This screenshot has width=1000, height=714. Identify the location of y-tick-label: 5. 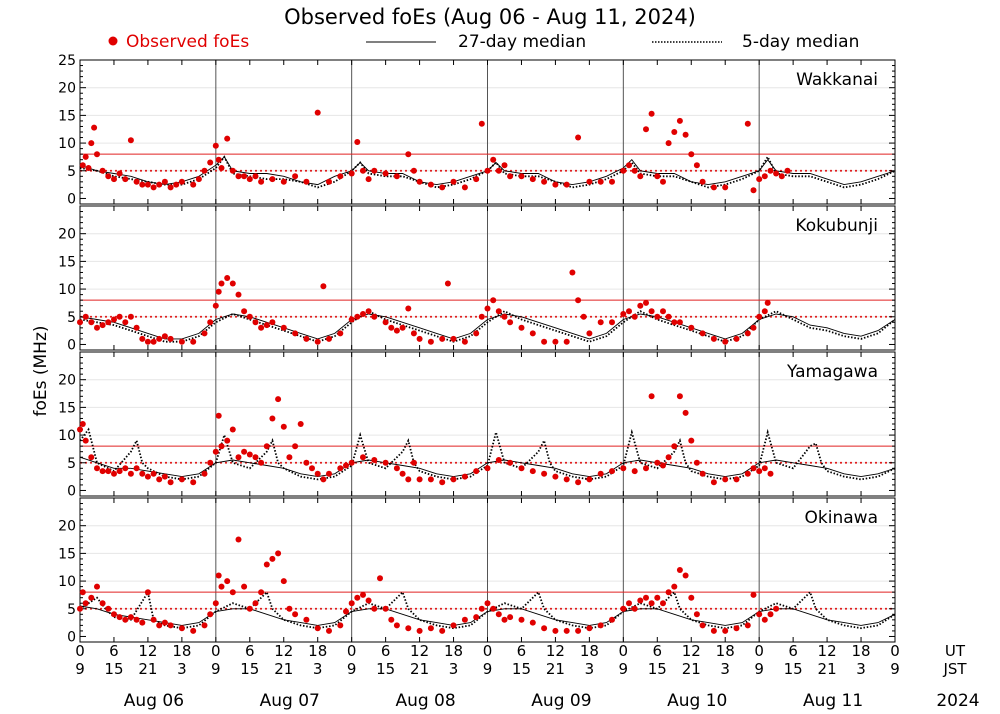
(71, 318).